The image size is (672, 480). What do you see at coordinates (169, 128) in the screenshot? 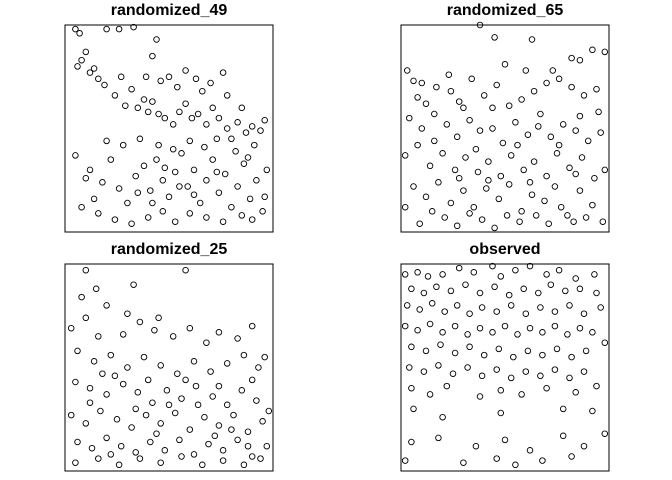
I see `panel-frame` at bounding box center [169, 128].